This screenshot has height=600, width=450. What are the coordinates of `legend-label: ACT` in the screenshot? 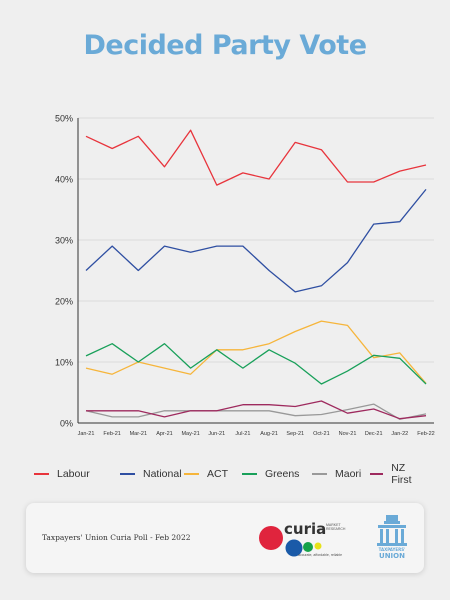 It's located at (217, 474).